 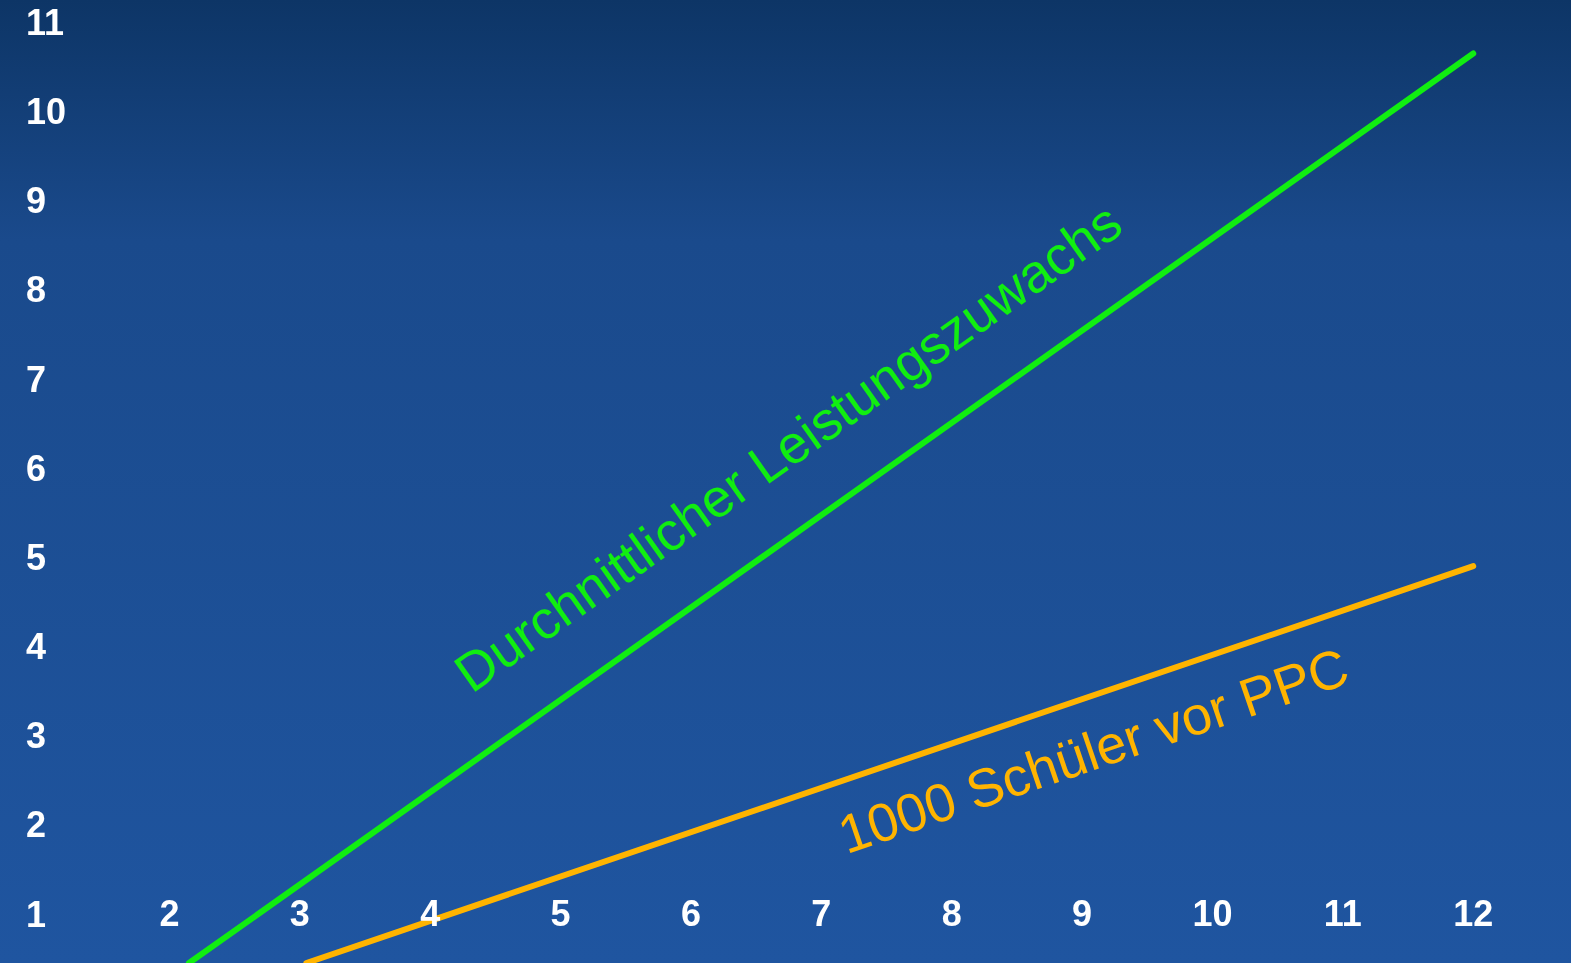 I want to click on x-tick-label: 2, so click(x=169, y=913).